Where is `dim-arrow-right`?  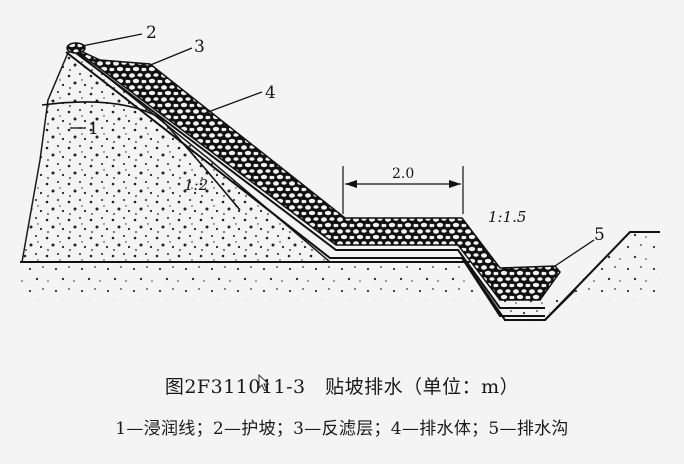 dim-arrow-right is located at coordinates (455, 184).